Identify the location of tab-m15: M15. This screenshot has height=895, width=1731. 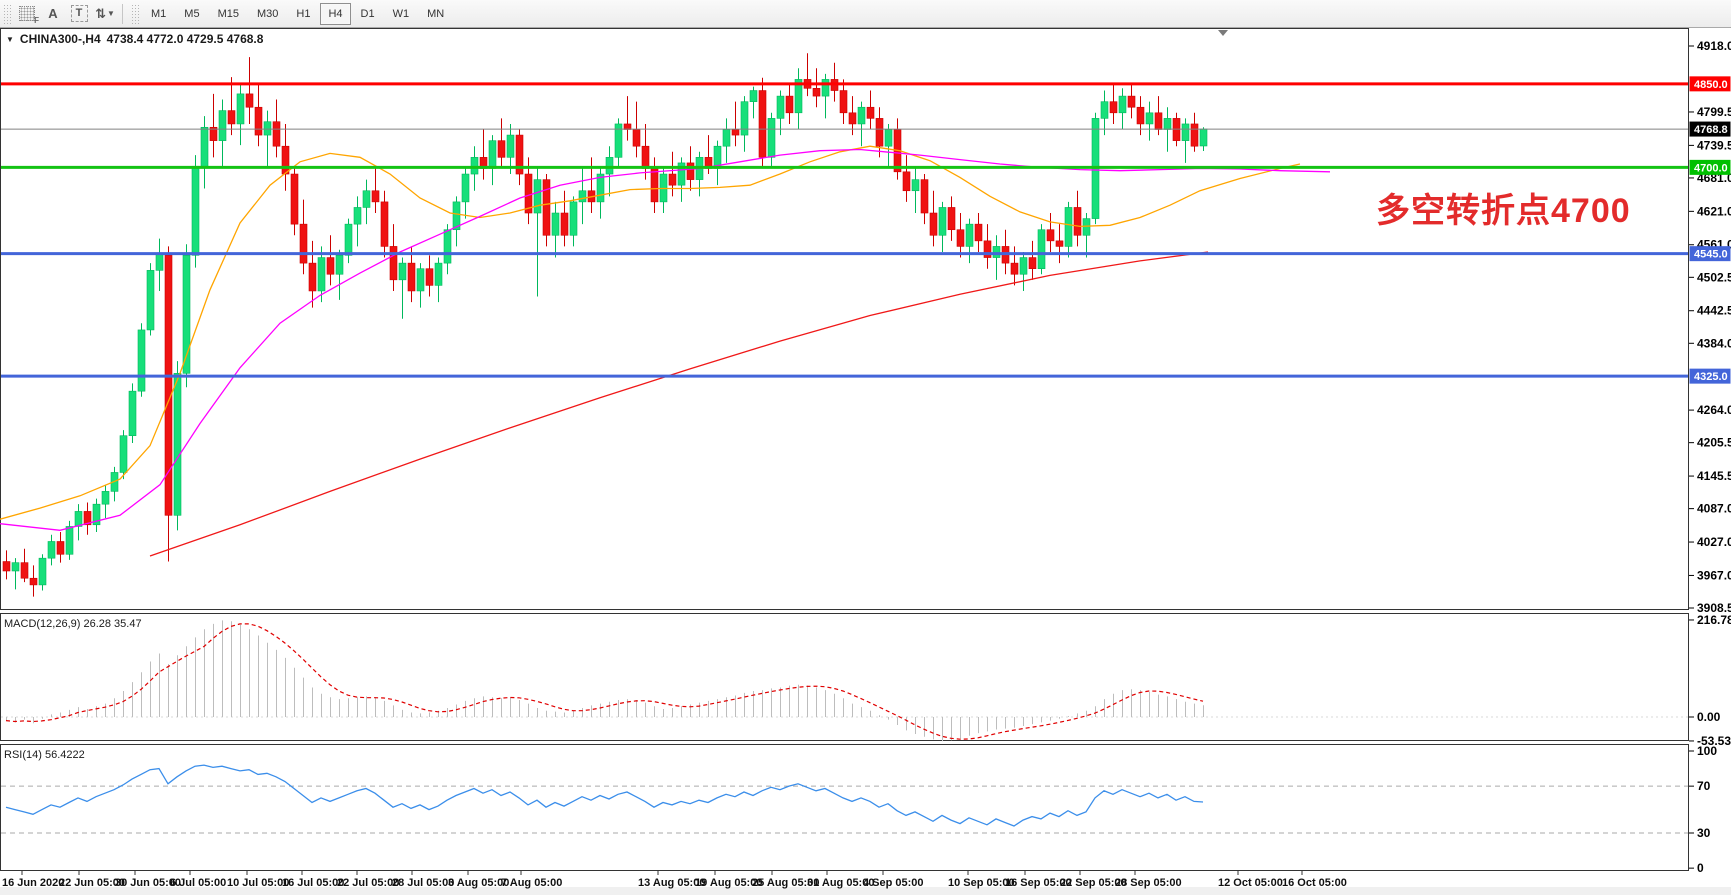
(228, 13).